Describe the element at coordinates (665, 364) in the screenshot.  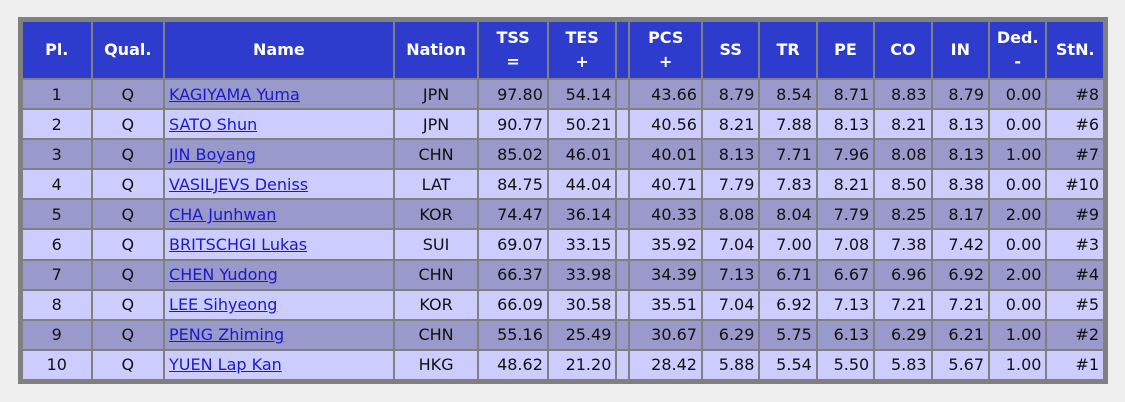
I see `pcs-cell: 28.42` at that location.